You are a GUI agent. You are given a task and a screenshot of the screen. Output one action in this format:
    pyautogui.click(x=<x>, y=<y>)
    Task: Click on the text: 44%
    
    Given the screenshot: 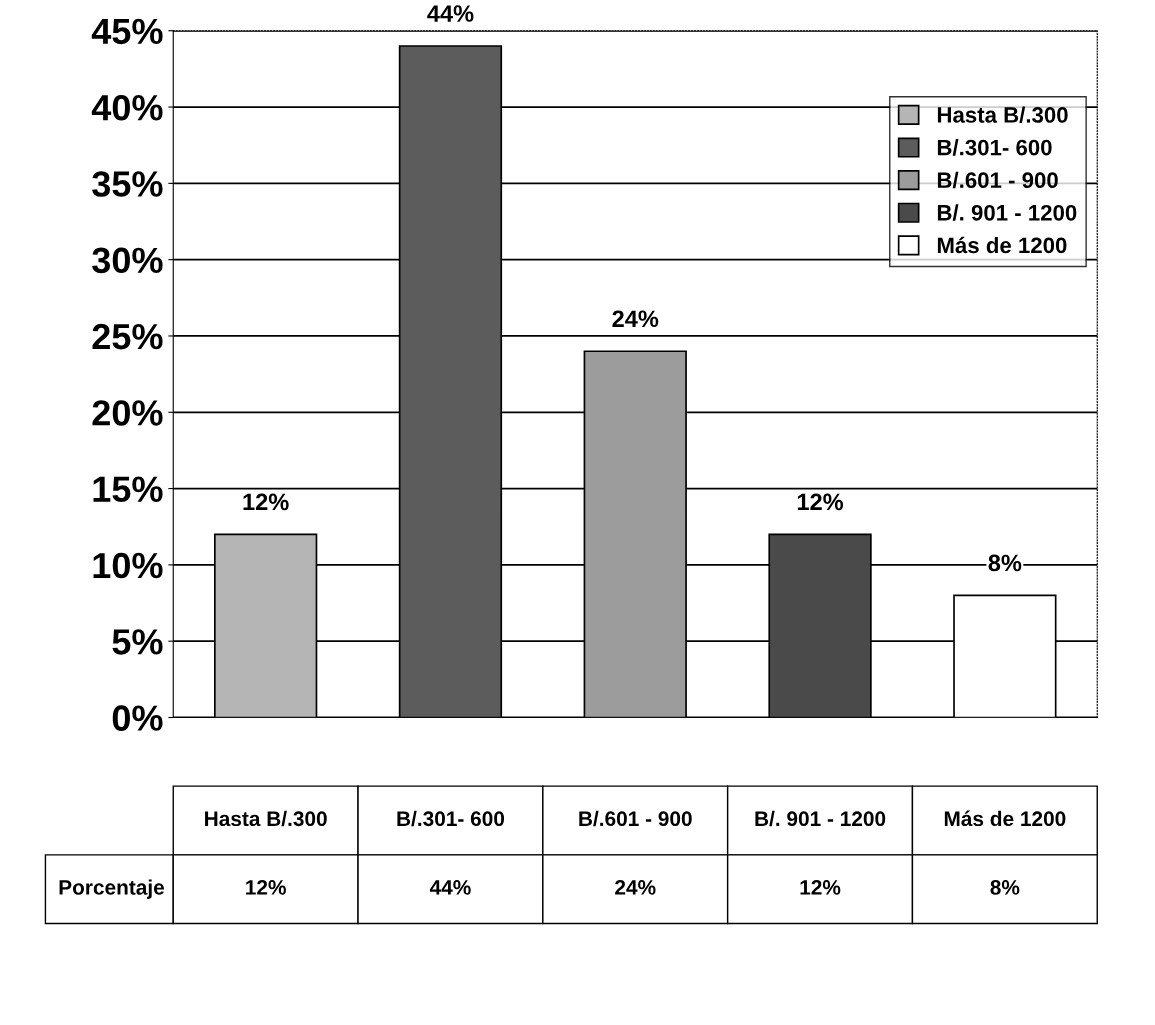 What is the action you would take?
    pyautogui.click(x=450, y=887)
    